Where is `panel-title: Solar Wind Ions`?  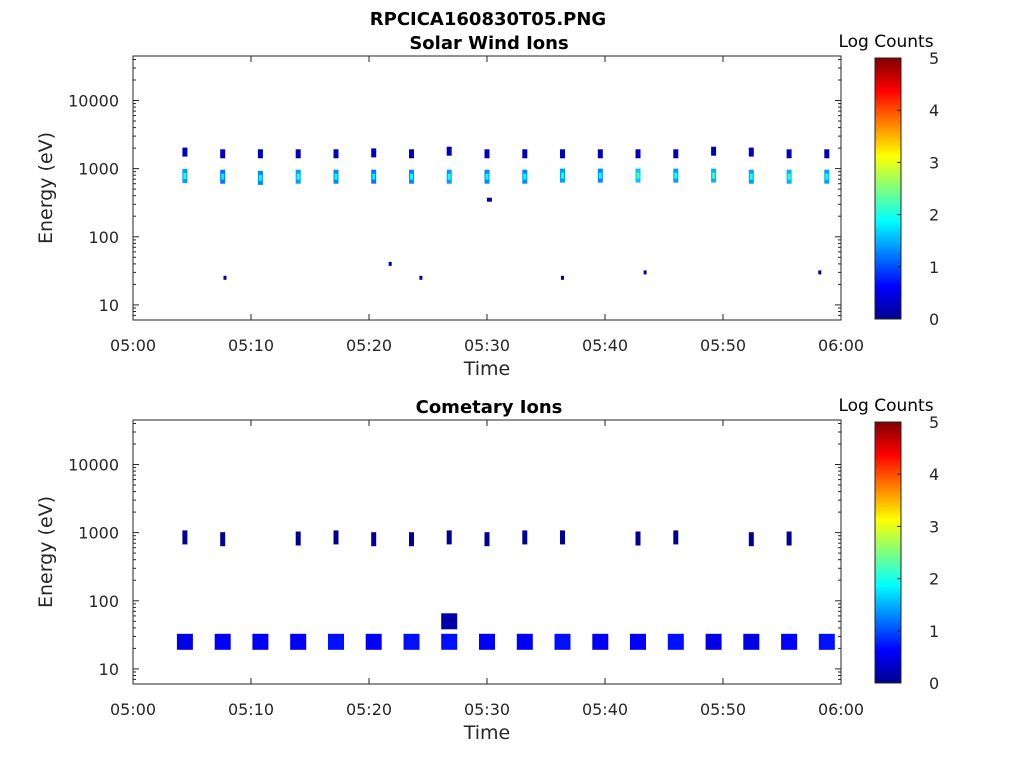
panel-title: Solar Wind Ions is located at coordinates (488, 43).